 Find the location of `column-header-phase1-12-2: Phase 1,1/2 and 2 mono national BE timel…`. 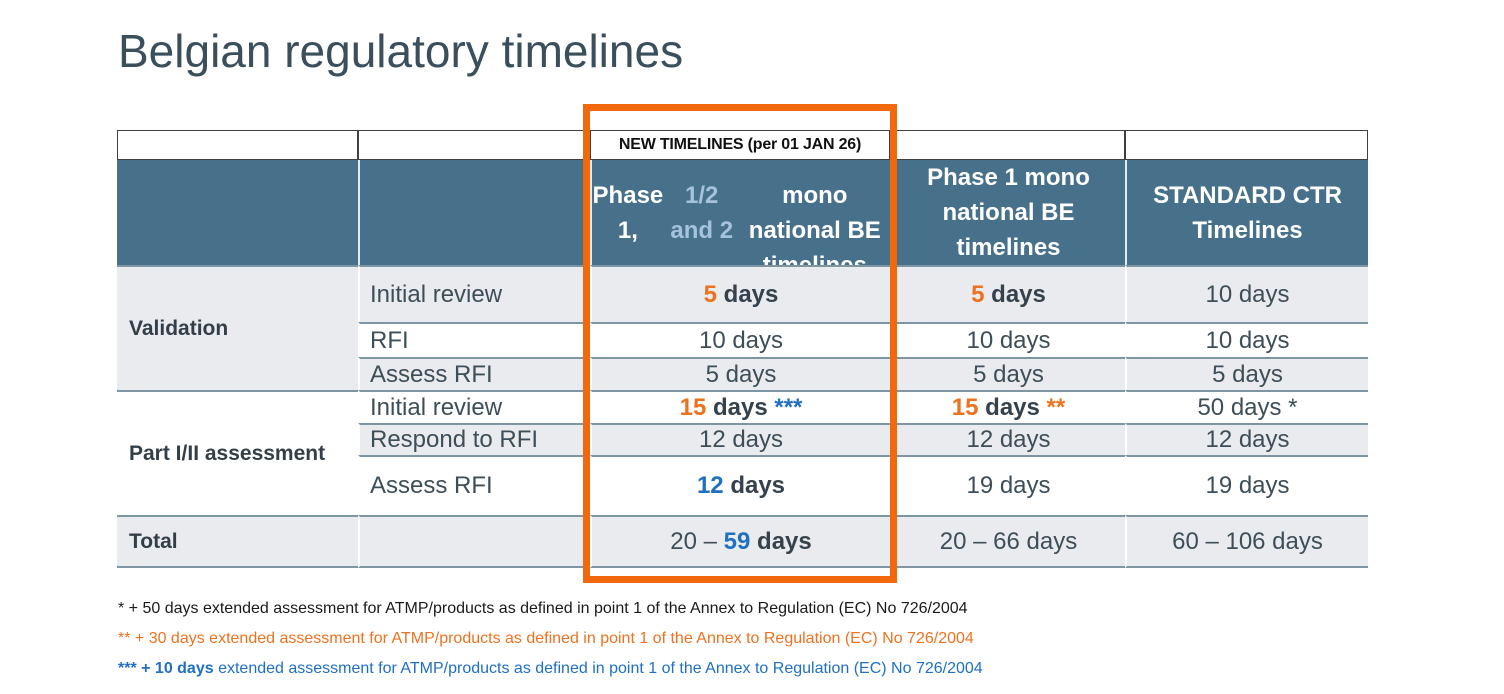

column-header-phase1-12-2: Phase 1,1/2 and 2 mono national BE timel… is located at coordinates (740, 219).